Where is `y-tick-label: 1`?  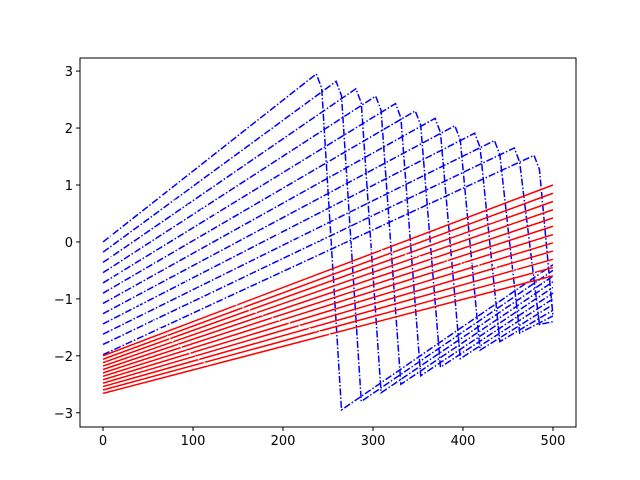 y-tick-label: 1 is located at coordinates (69, 186).